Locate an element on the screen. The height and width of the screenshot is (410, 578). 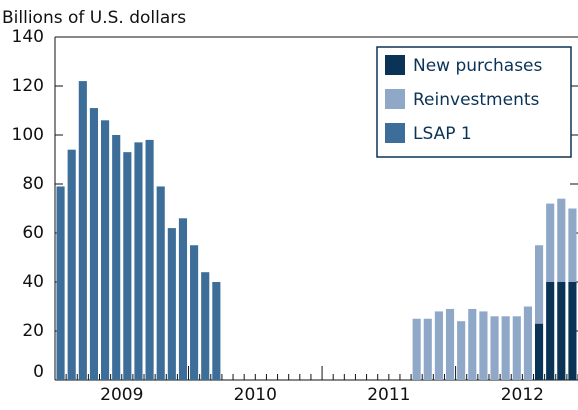
y-tick-label: 0 is located at coordinates (38, 372).